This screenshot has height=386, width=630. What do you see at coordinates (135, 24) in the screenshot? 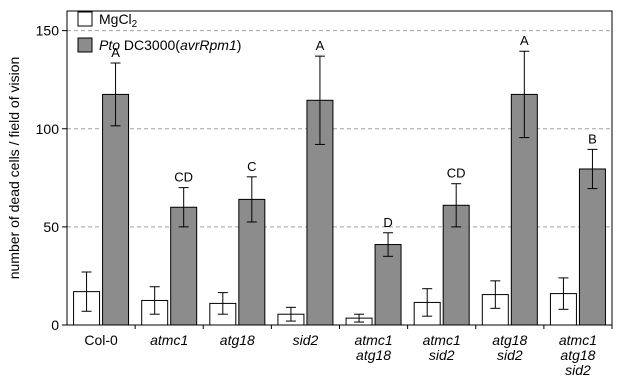
I see `legend-mgcl2-subscript: 2` at bounding box center [135, 24].